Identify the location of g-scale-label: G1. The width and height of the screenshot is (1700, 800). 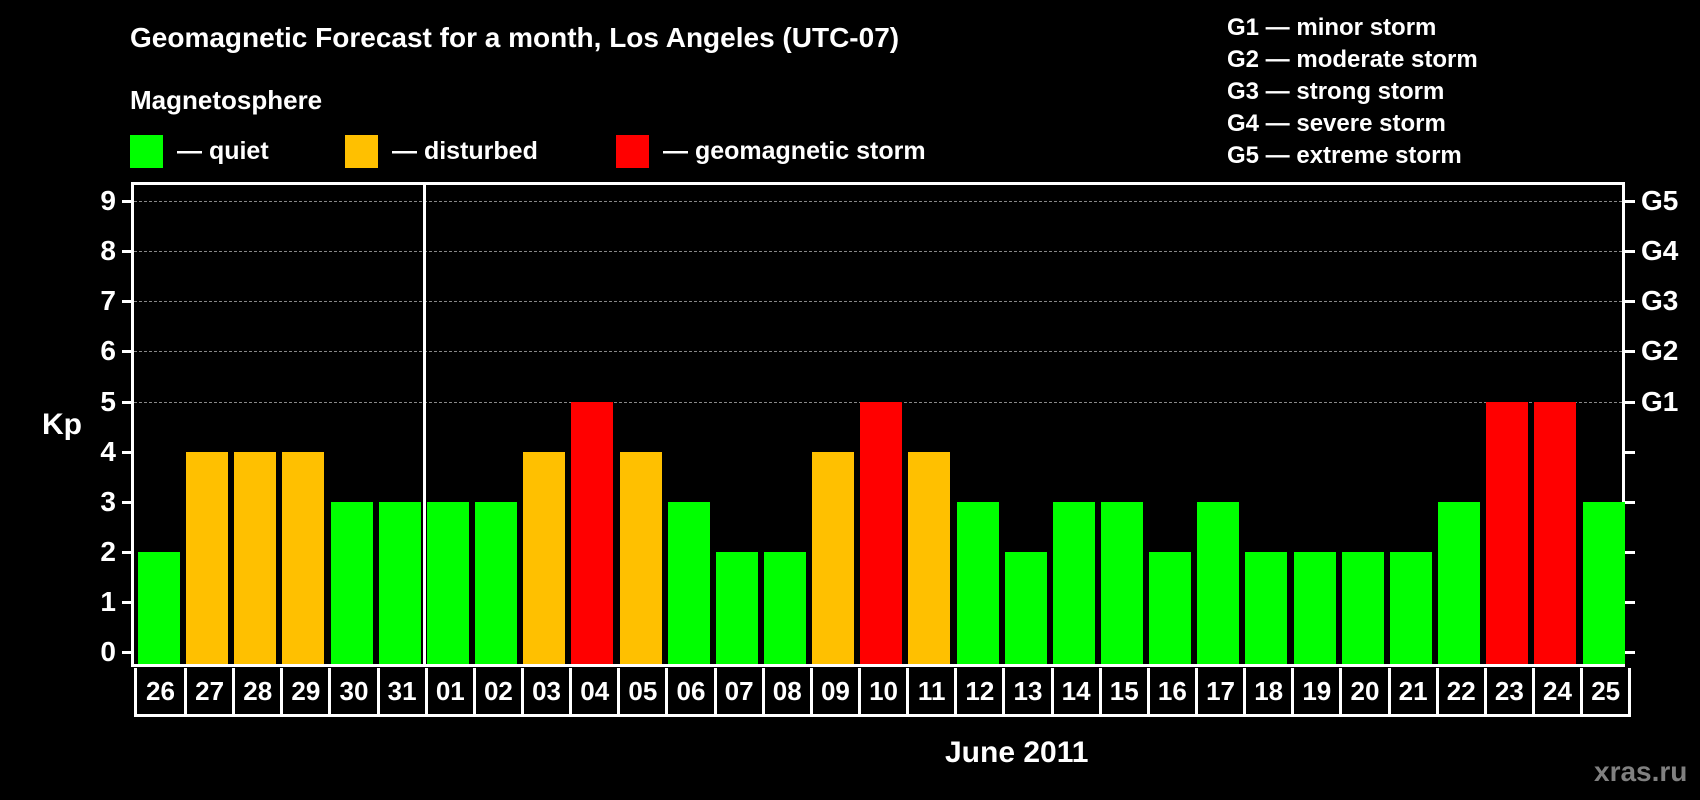
(1660, 401).